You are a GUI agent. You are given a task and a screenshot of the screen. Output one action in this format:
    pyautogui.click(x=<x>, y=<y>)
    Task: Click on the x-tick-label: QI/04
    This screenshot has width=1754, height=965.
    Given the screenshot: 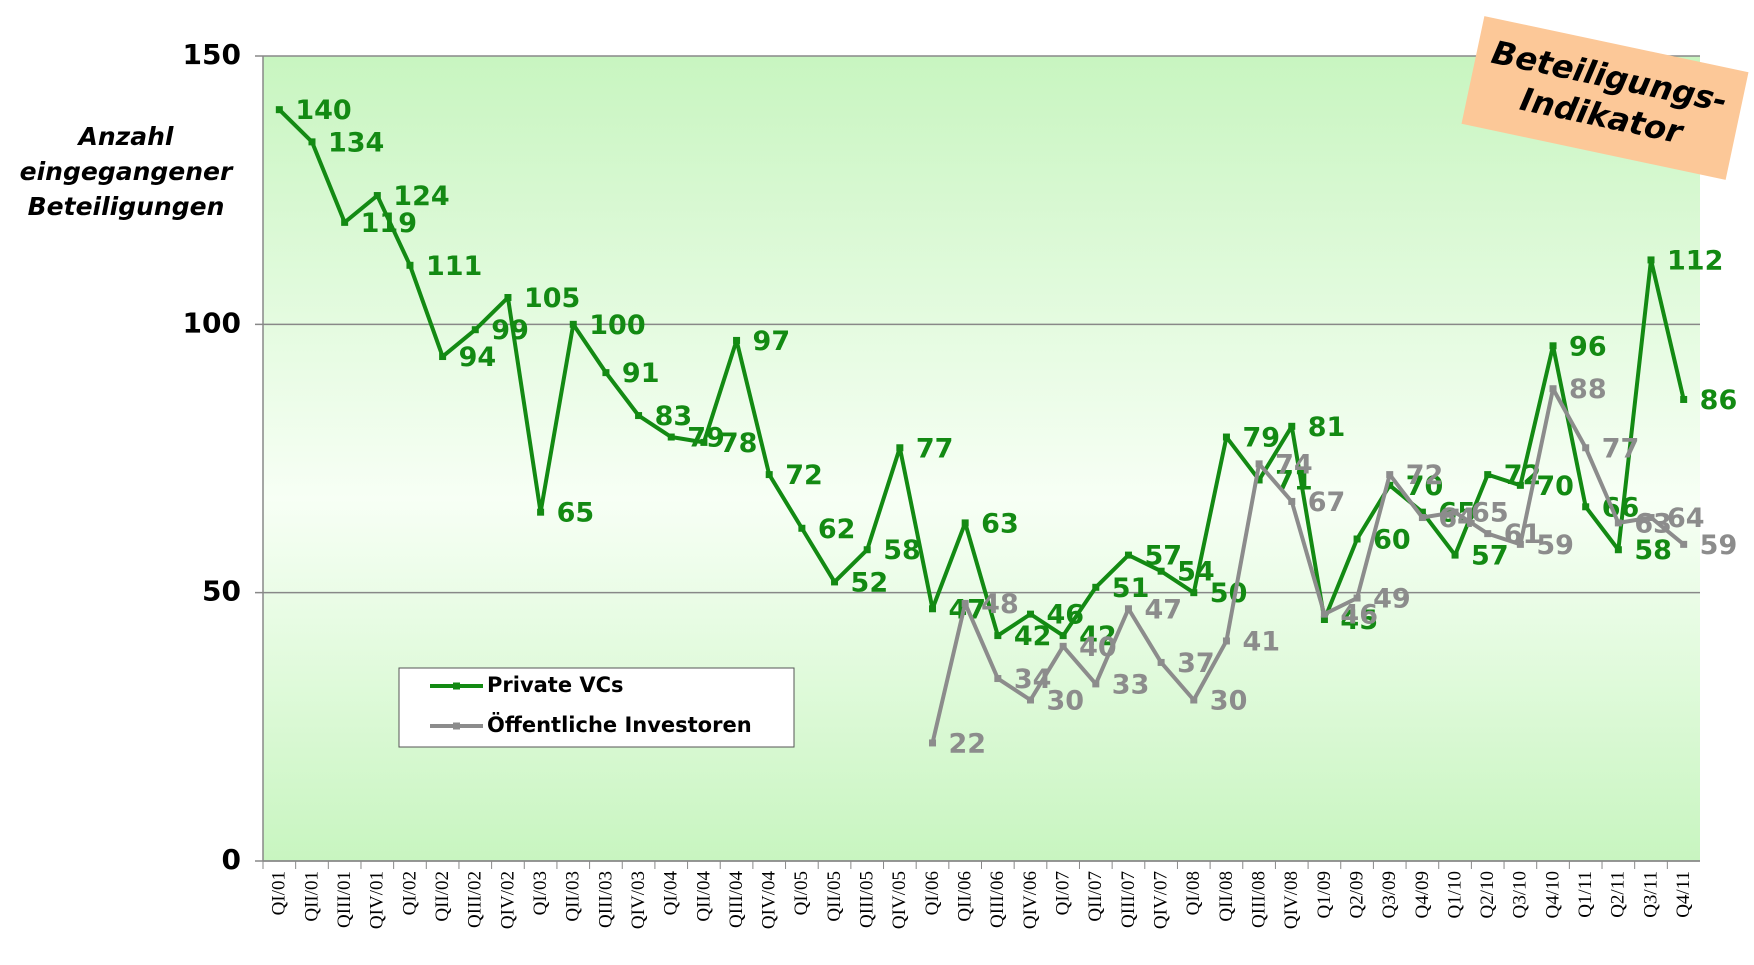 What is the action you would take?
    pyautogui.click(x=671, y=893)
    